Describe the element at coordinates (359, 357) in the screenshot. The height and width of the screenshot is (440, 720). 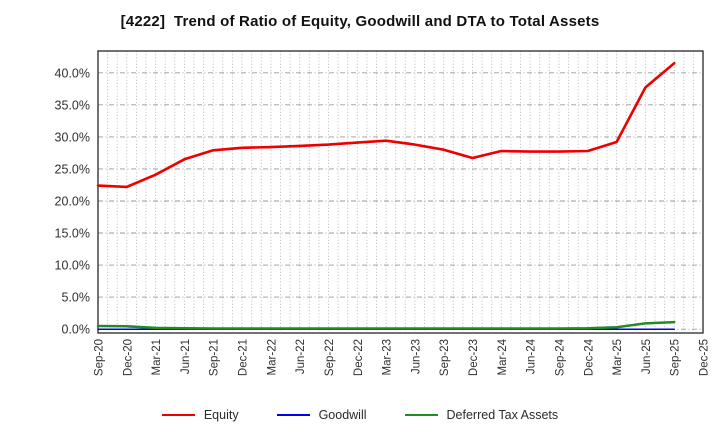
I see `x-tick-label: Dec-22` at that location.